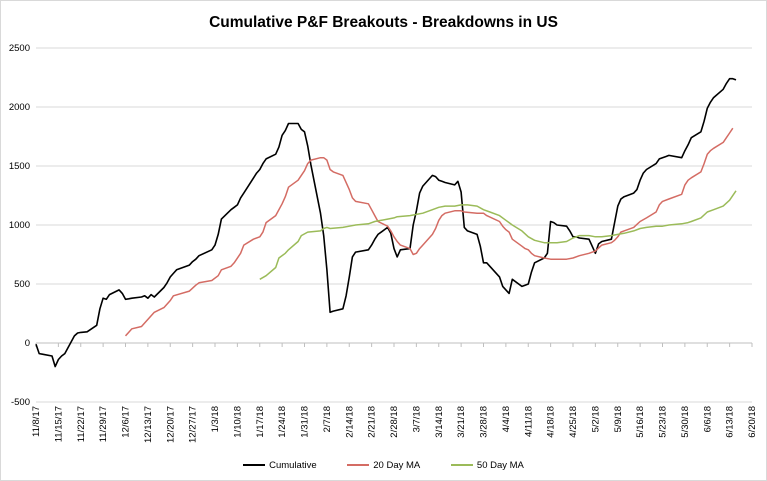 The height and width of the screenshot is (481, 767). Describe the element at coordinates (707, 419) in the screenshot. I see `x-tick-label: 6/6/18` at that location.